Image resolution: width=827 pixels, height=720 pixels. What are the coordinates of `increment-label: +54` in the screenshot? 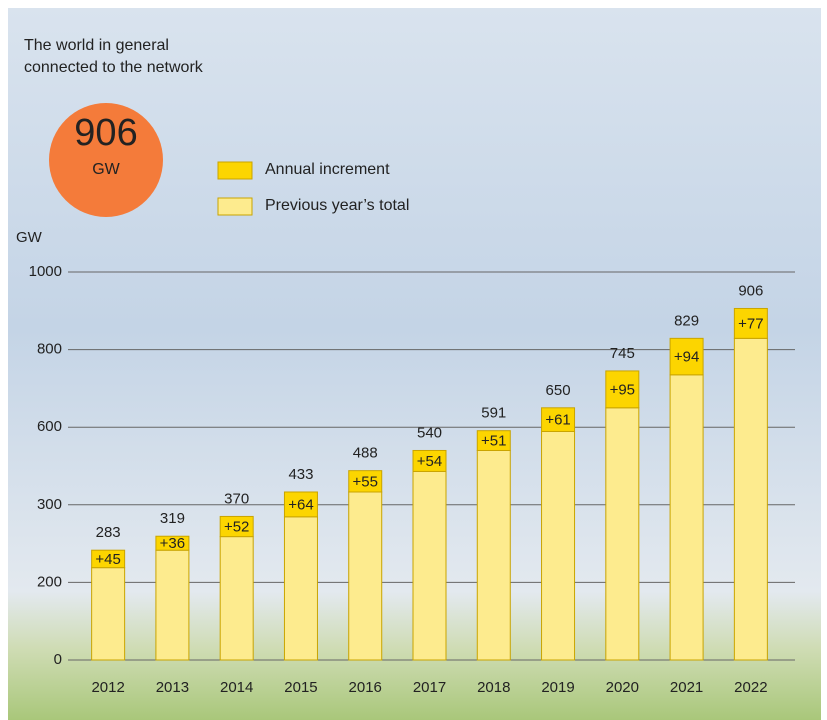 It's located at (429, 461).